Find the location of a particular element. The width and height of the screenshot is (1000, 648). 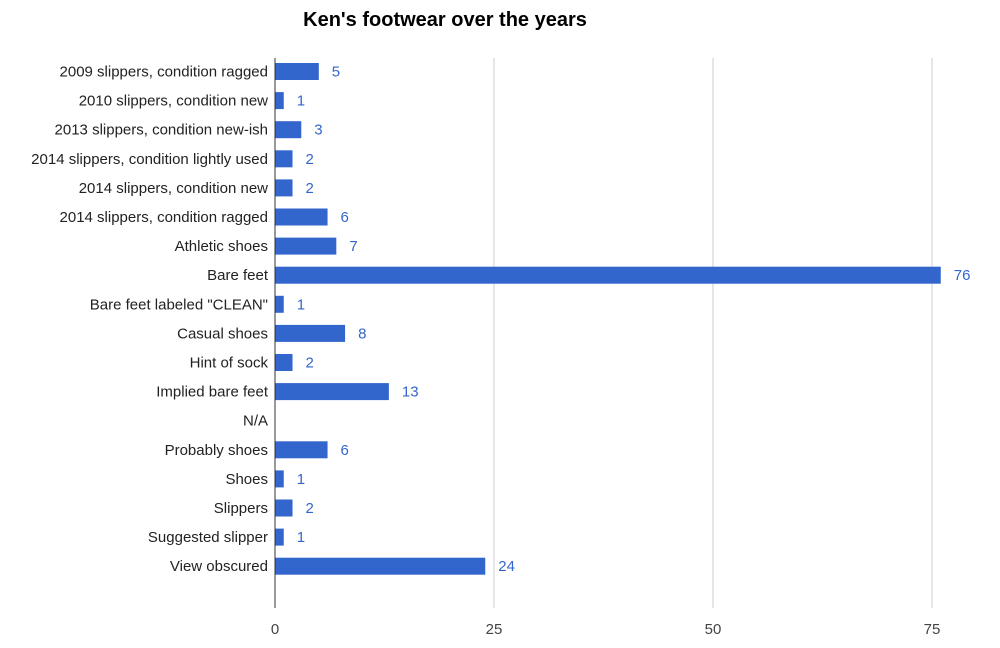

category-label: Slippers is located at coordinates (241, 508).